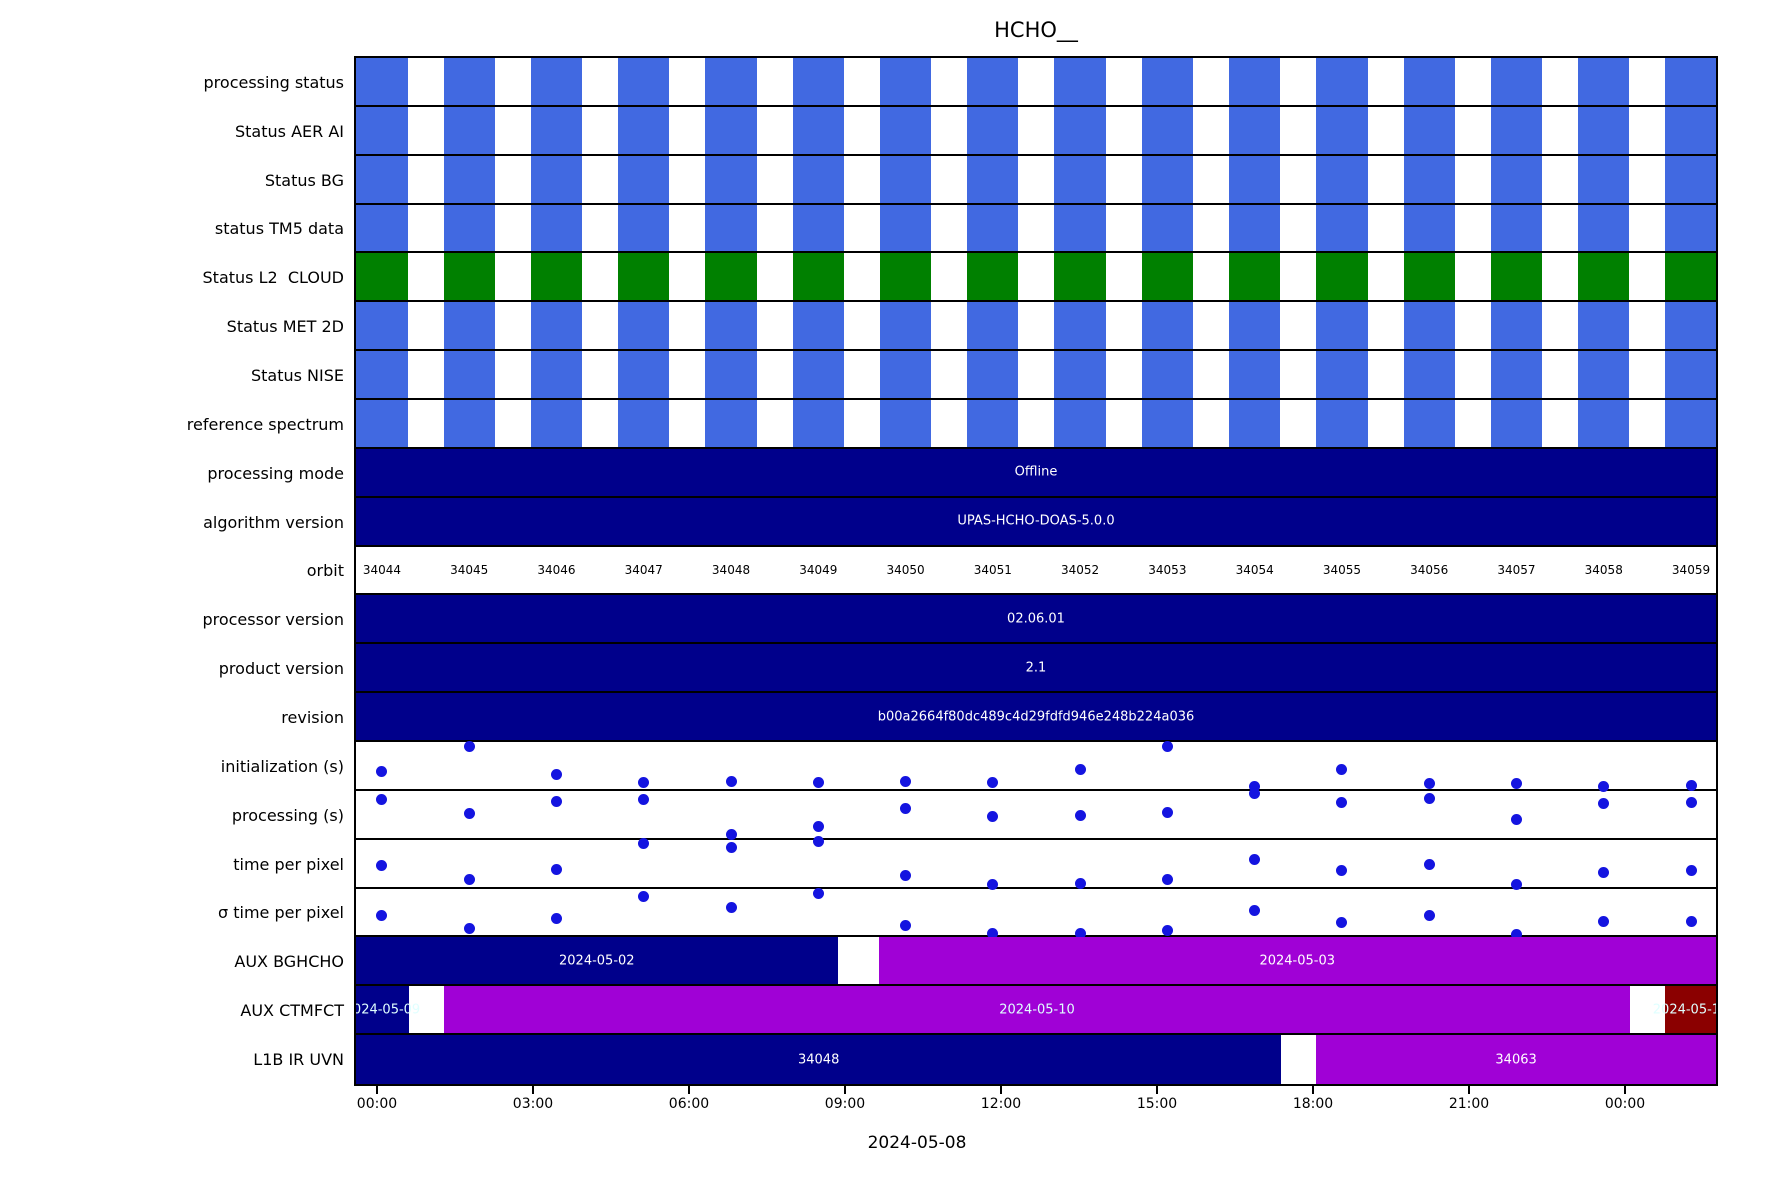 The image size is (1771, 1181). What do you see at coordinates (1080, 569) in the screenshot?
I see `orbit-number-34052: 34052` at bounding box center [1080, 569].